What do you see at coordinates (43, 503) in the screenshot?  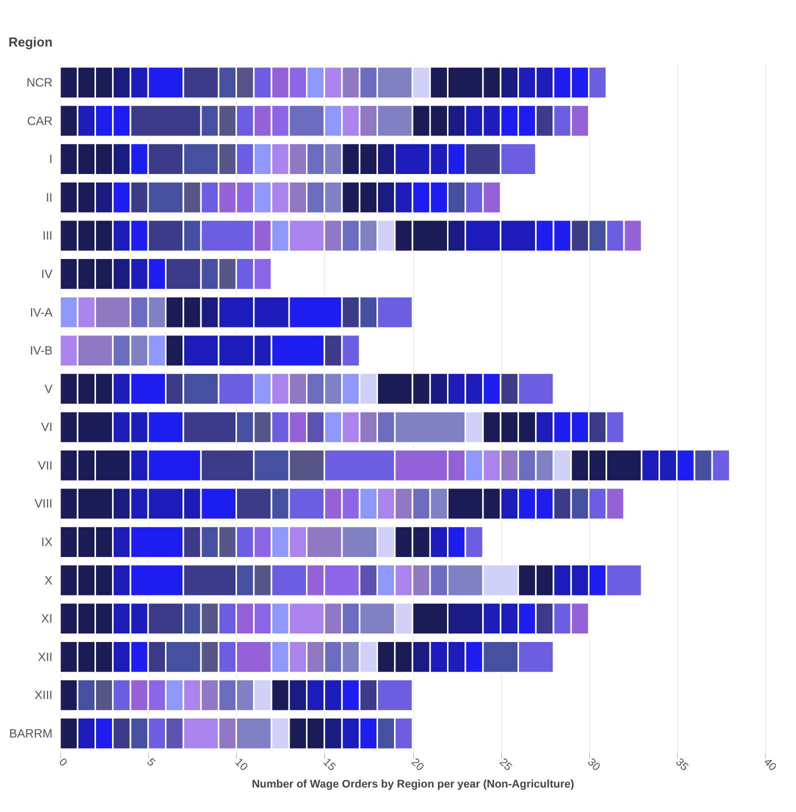 I see `y-tick-label: VIII` at bounding box center [43, 503].